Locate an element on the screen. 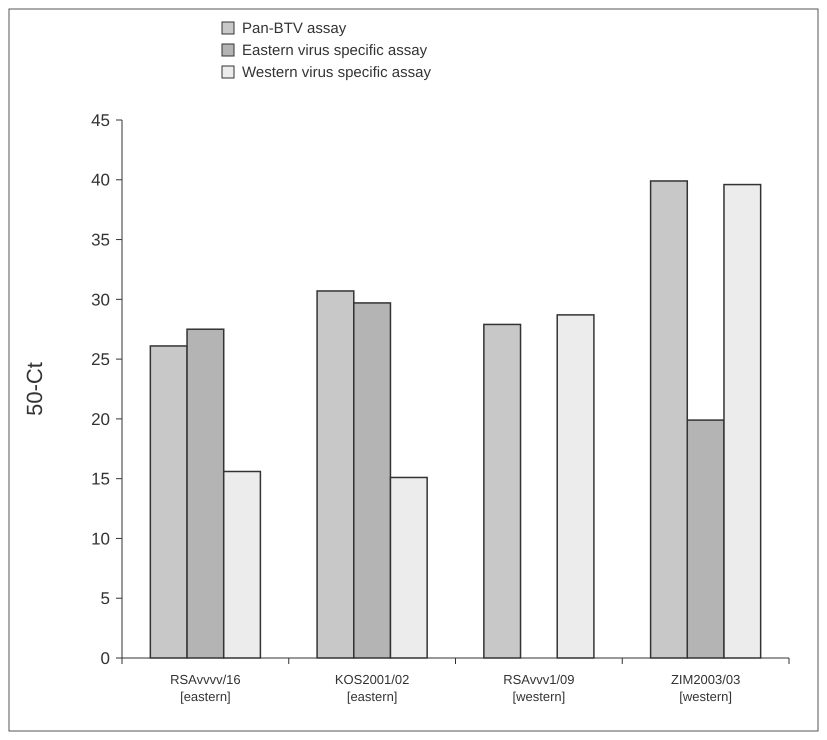 The height and width of the screenshot is (740, 827). y-tick-label: 25 is located at coordinates (100, 360).